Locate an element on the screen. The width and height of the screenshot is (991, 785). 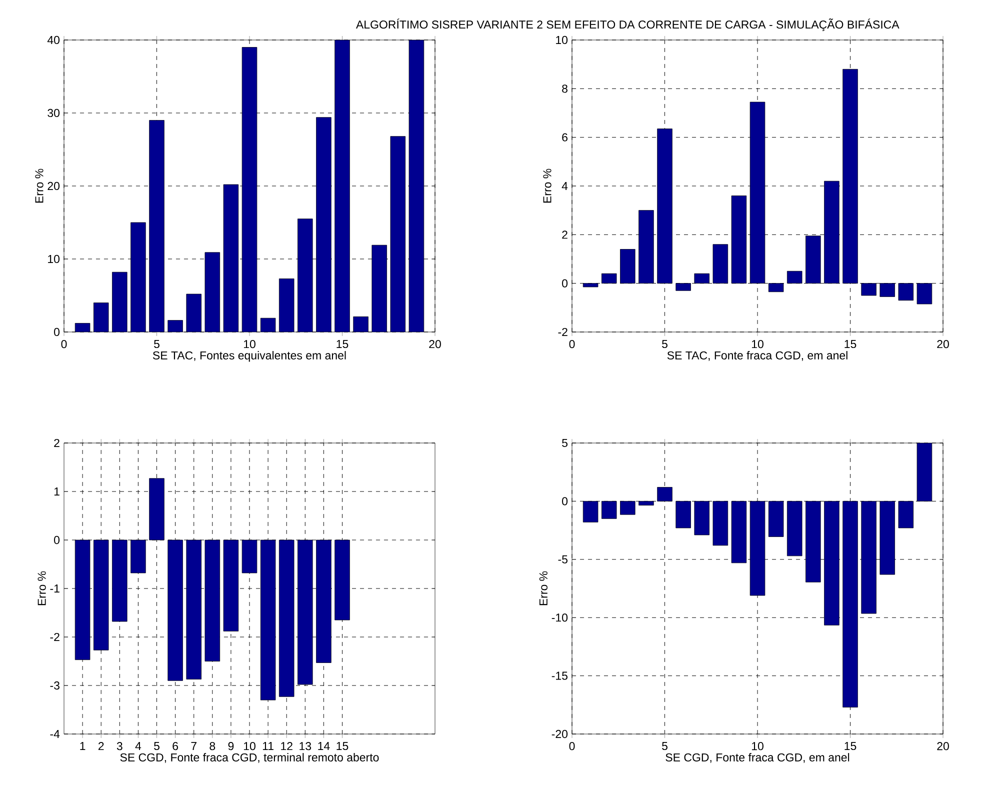
x-tick-label: 9 is located at coordinates (231, 746).